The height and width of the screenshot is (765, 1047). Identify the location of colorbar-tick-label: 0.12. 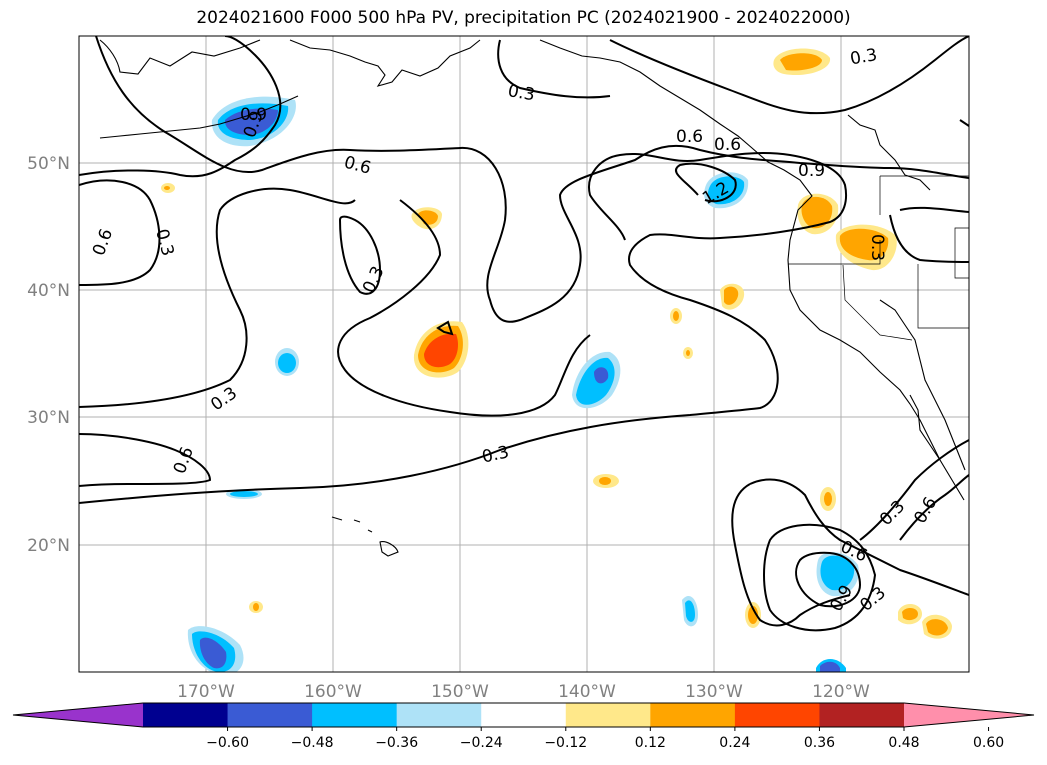
(650, 743).